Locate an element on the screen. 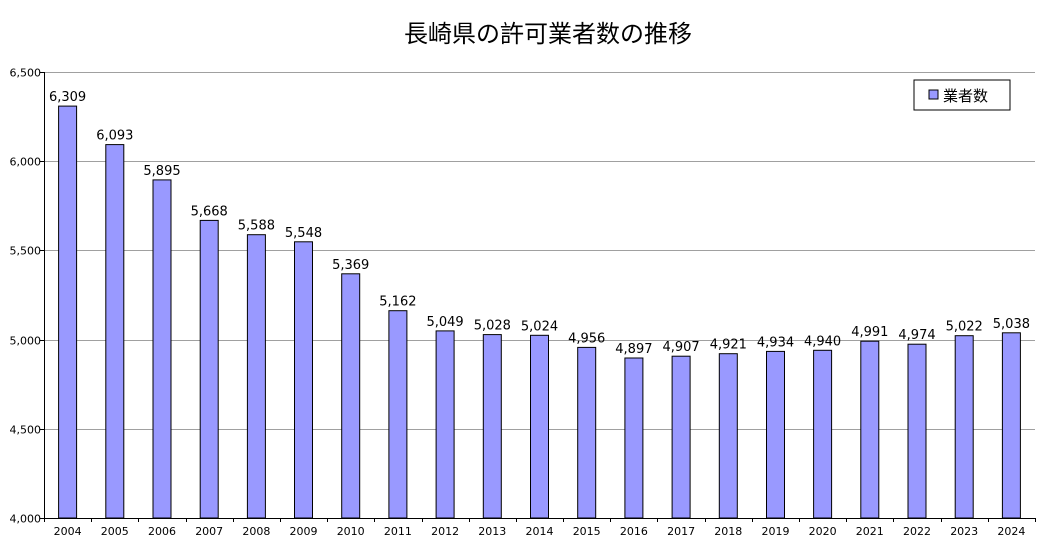 This screenshot has width=1053, height=557. data-label: 4,940 is located at coordinates (822, 341).